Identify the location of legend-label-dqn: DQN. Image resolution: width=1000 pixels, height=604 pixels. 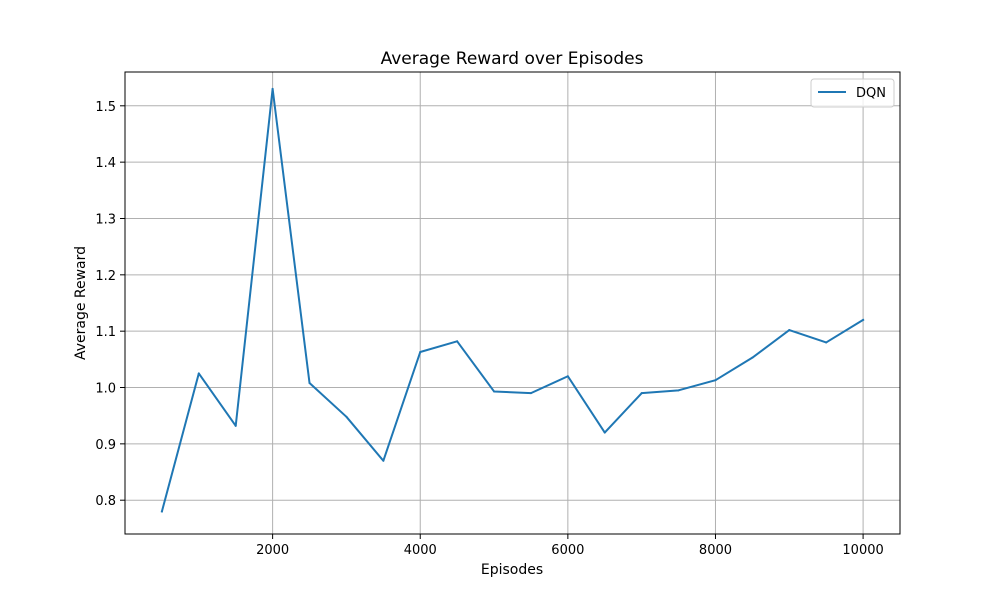
(871, 93).